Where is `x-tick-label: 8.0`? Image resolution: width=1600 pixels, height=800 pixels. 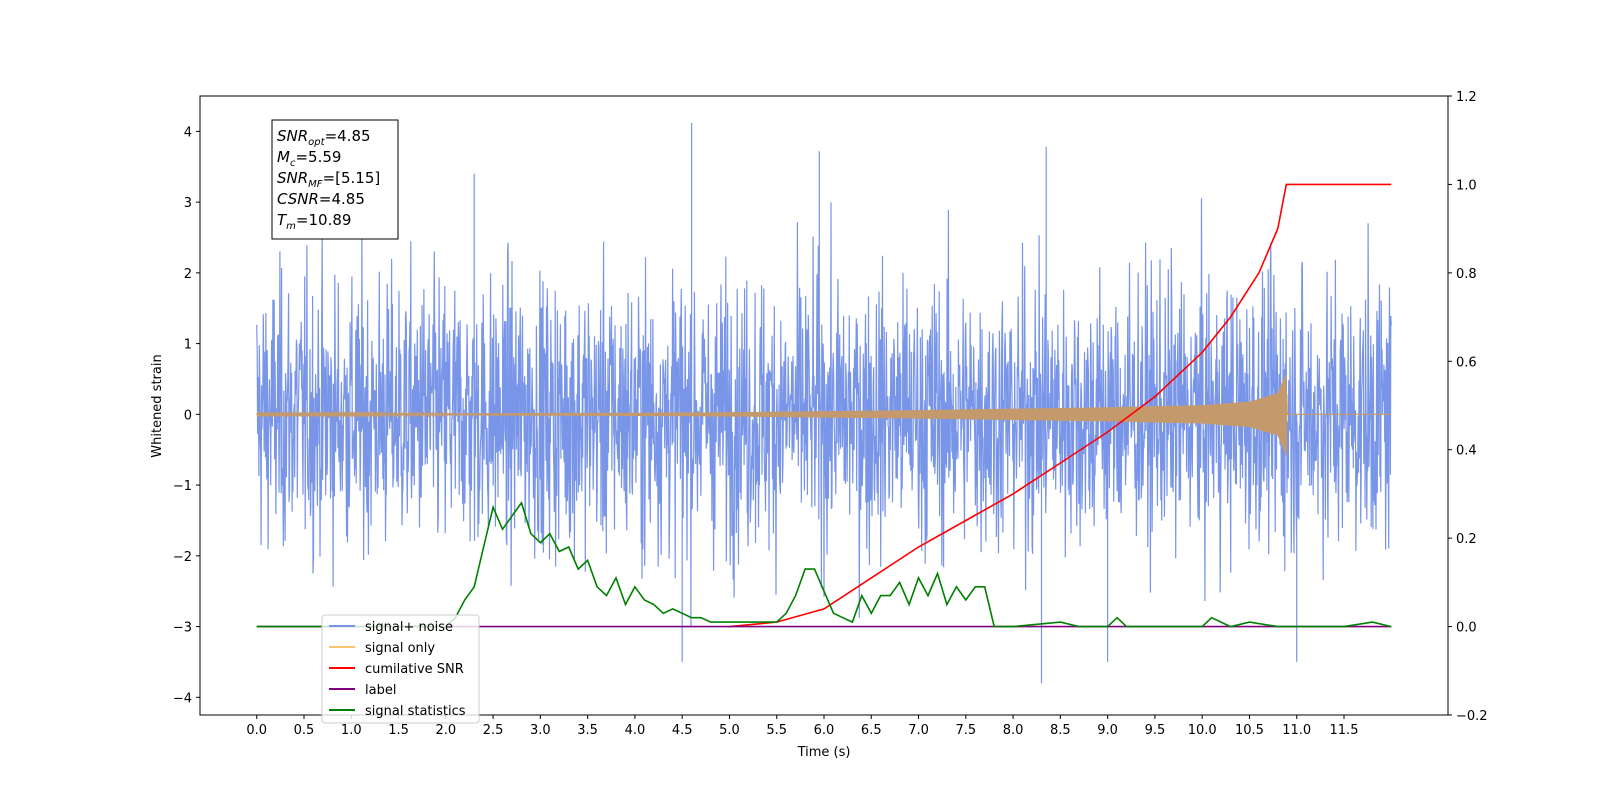
x-tick-label: 8.0 is located at coordinates (1013, 730).